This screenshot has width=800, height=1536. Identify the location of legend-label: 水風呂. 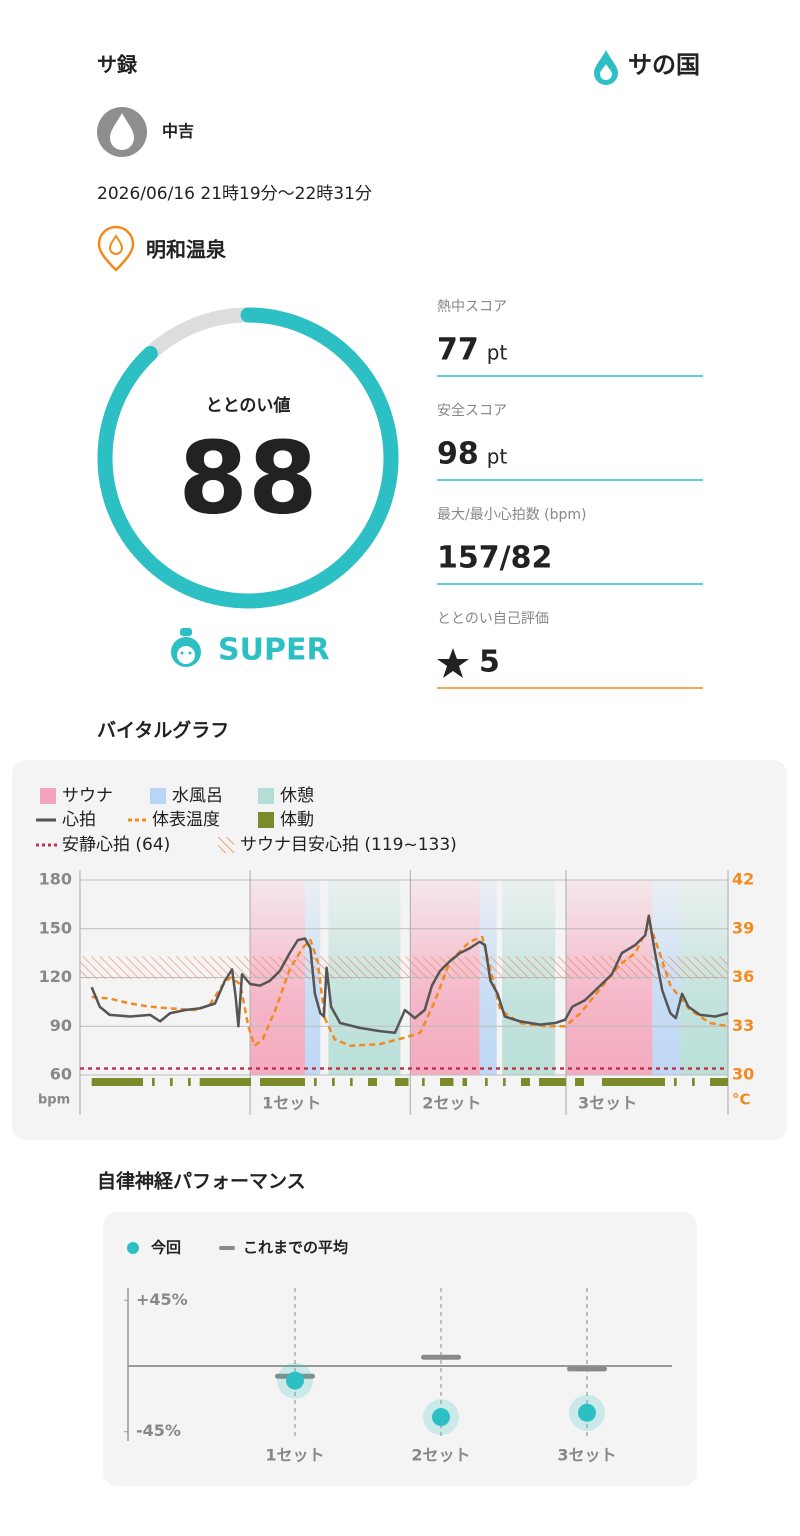
(197, 796).